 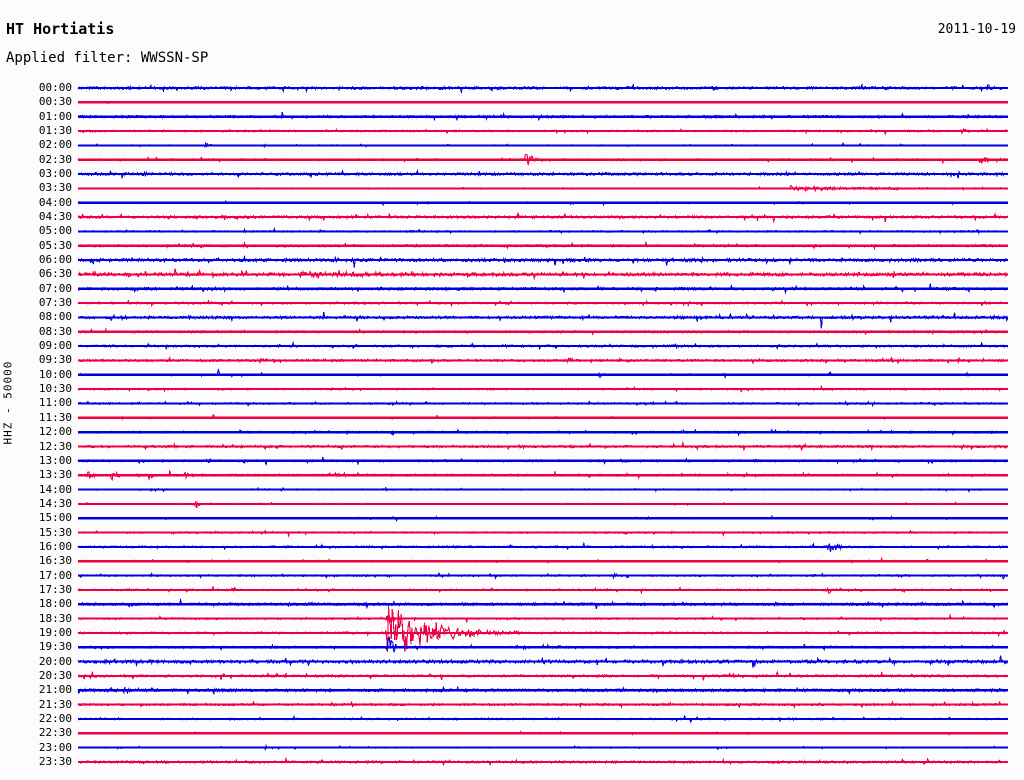 What do you see at coordinates (55, 661) in the screenshot?
I see `time-tick-label: 20:00` at bounding box center [55, 661].